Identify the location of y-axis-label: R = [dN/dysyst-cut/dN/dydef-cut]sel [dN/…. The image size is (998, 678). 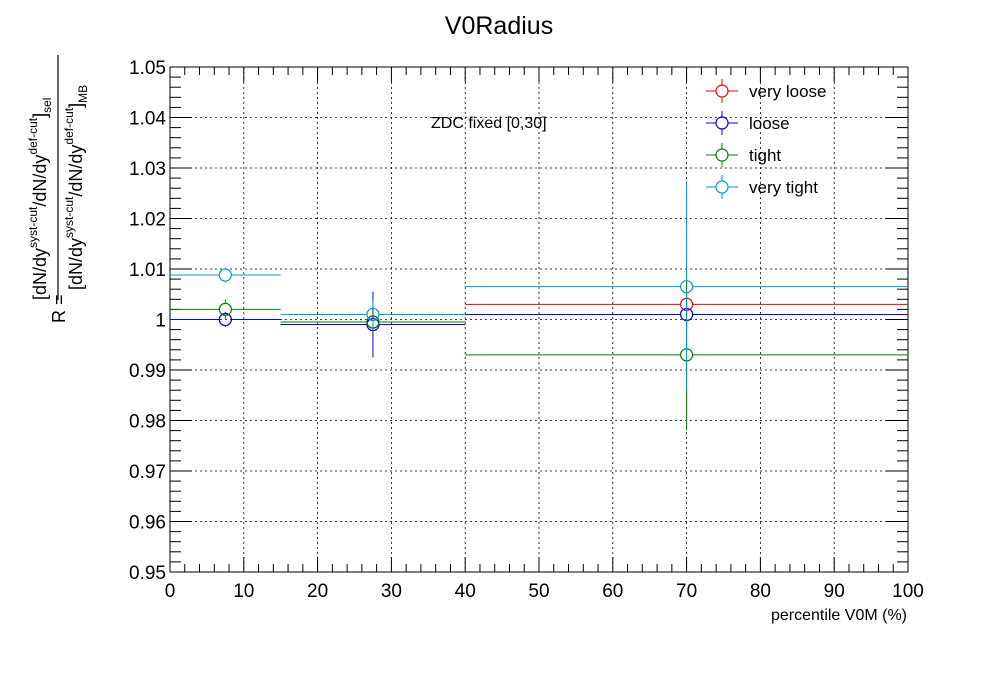
(58, 189).